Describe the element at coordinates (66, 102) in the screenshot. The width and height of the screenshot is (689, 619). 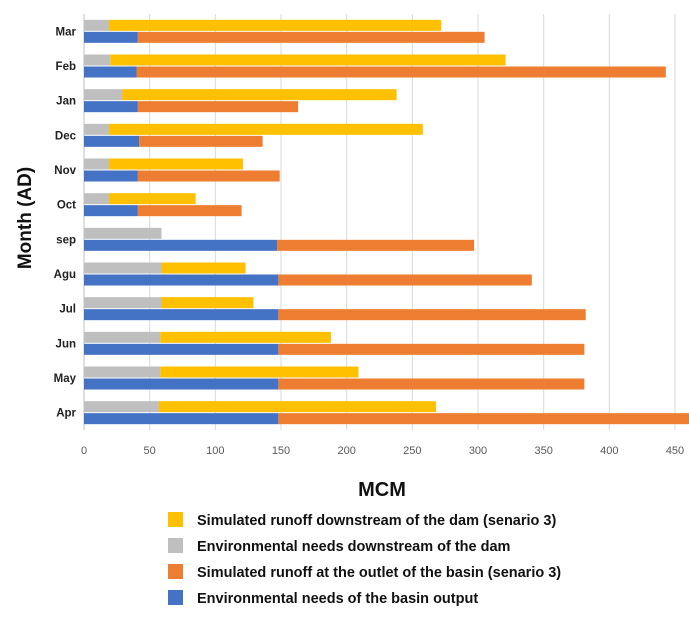
I see `y-tick-label: Jan` at that location.